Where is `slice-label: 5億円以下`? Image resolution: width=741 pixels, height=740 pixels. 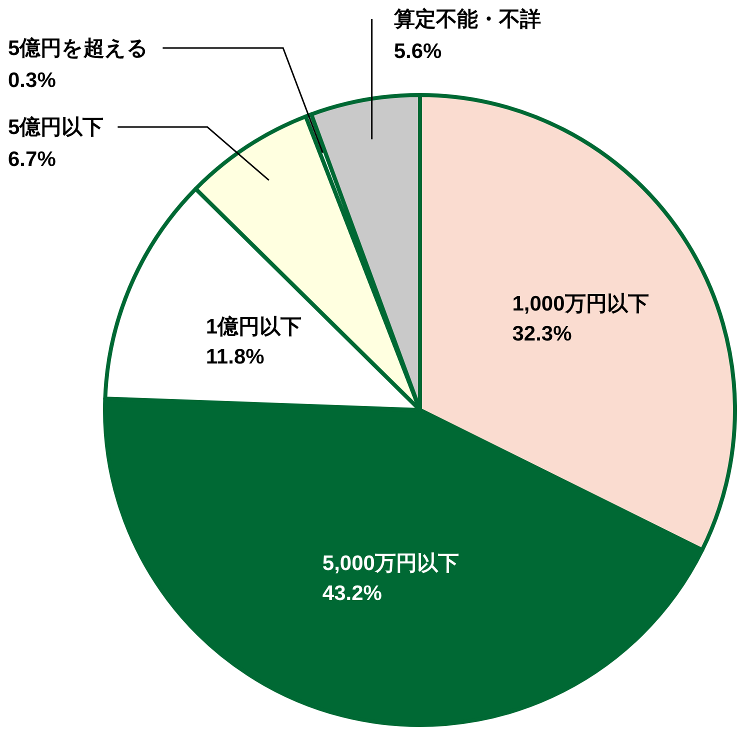
slice-label: 5億円以下 is located at coordinates (56, 127).